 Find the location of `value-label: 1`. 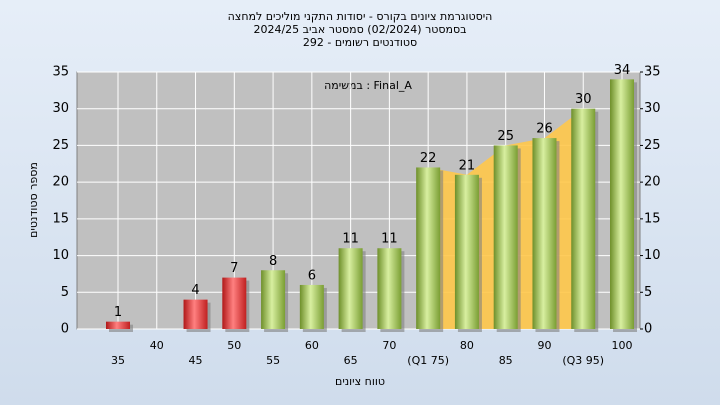

value-label: 1 is located at coordinates (118, 312).